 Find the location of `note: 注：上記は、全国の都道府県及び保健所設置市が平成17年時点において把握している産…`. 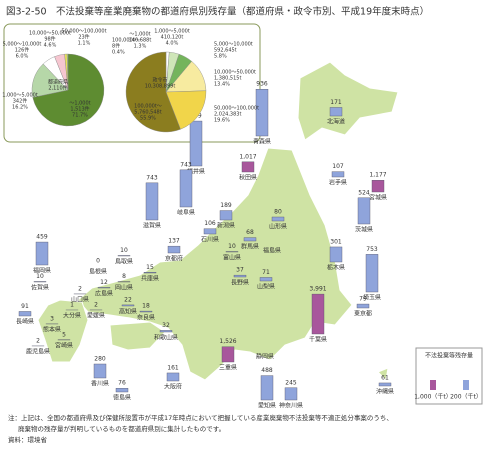

note: 注：上記は、全国の都道府県及び保健所設置市が平成17年時点において把握している産… is located at coordinates (200, 417).